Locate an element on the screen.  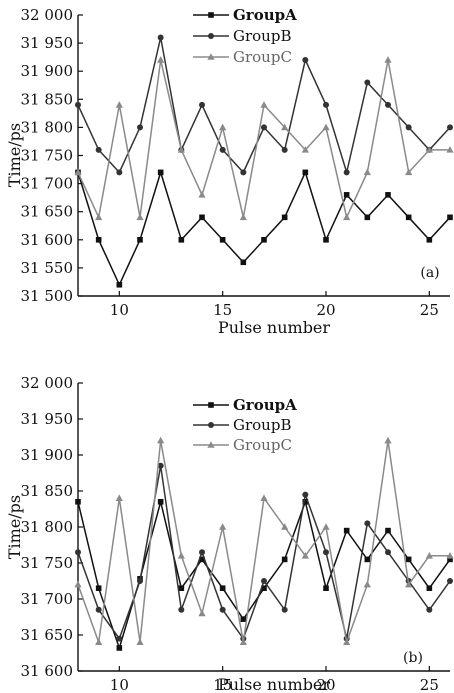
x-tick-label: 20 is located at coordinates (325, 310).